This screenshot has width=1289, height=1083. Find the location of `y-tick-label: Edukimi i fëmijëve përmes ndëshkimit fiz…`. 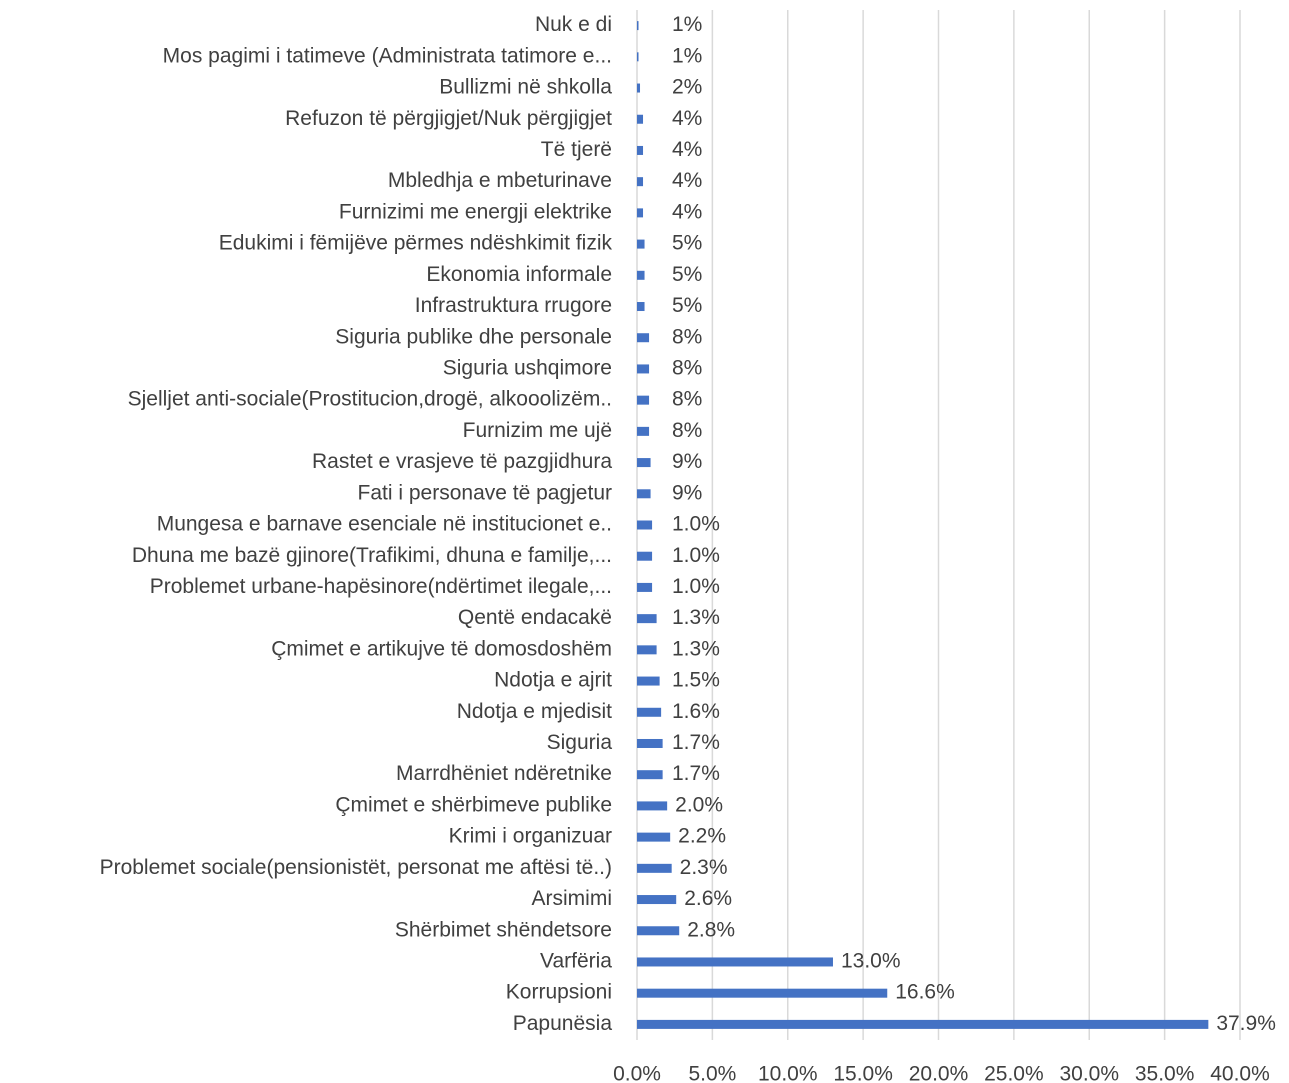

y-tick-label: Edukimi i fëmijëve përmes ndëshkimit fiz… is located at coordinates (416, 243).